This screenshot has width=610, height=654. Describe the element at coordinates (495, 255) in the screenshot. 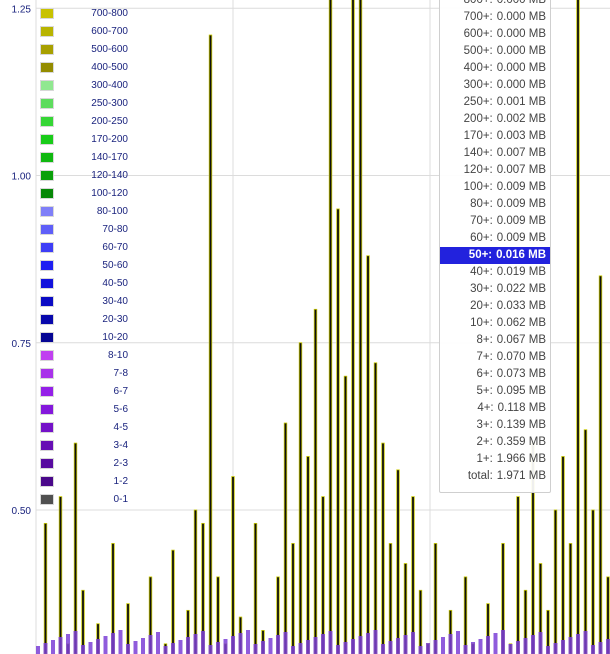

I see `tooltip-row: 50+: 0.016 MB` at that location.